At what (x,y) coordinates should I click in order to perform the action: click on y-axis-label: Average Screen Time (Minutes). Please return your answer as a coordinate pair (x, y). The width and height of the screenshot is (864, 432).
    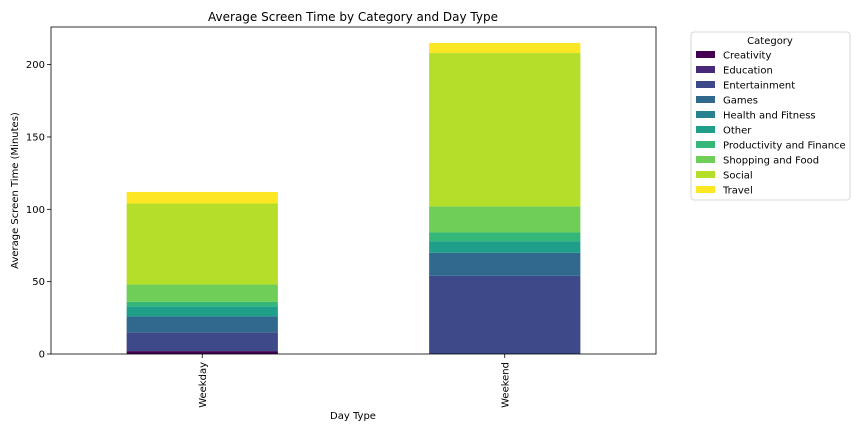
    Looking at the image, I should click on (15, 190).